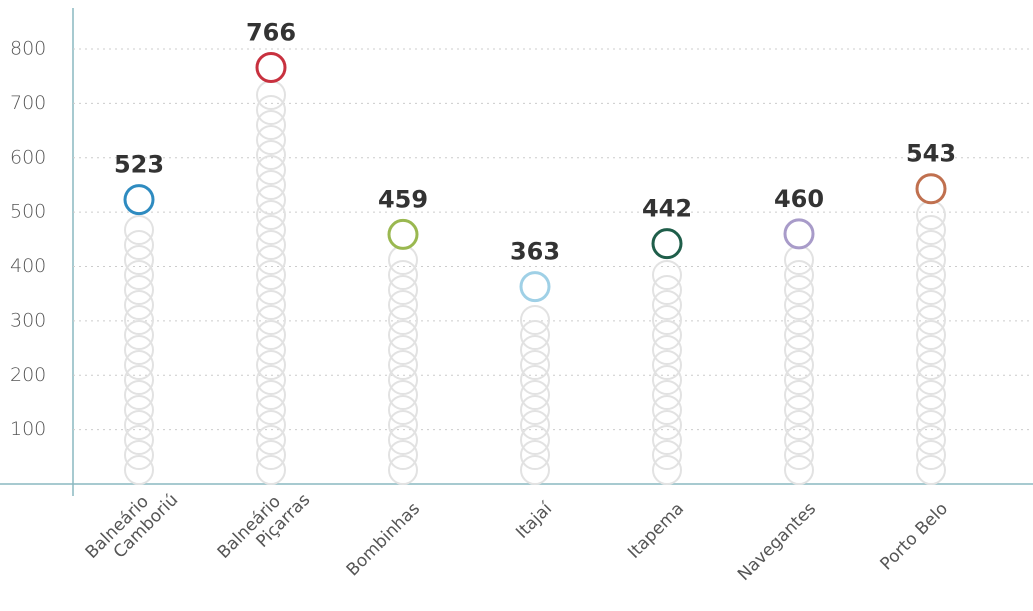 Image resolution: width=1033 pixels, height=611 pixels. I want to click on y-tick-label: 600, so click(28, 157).